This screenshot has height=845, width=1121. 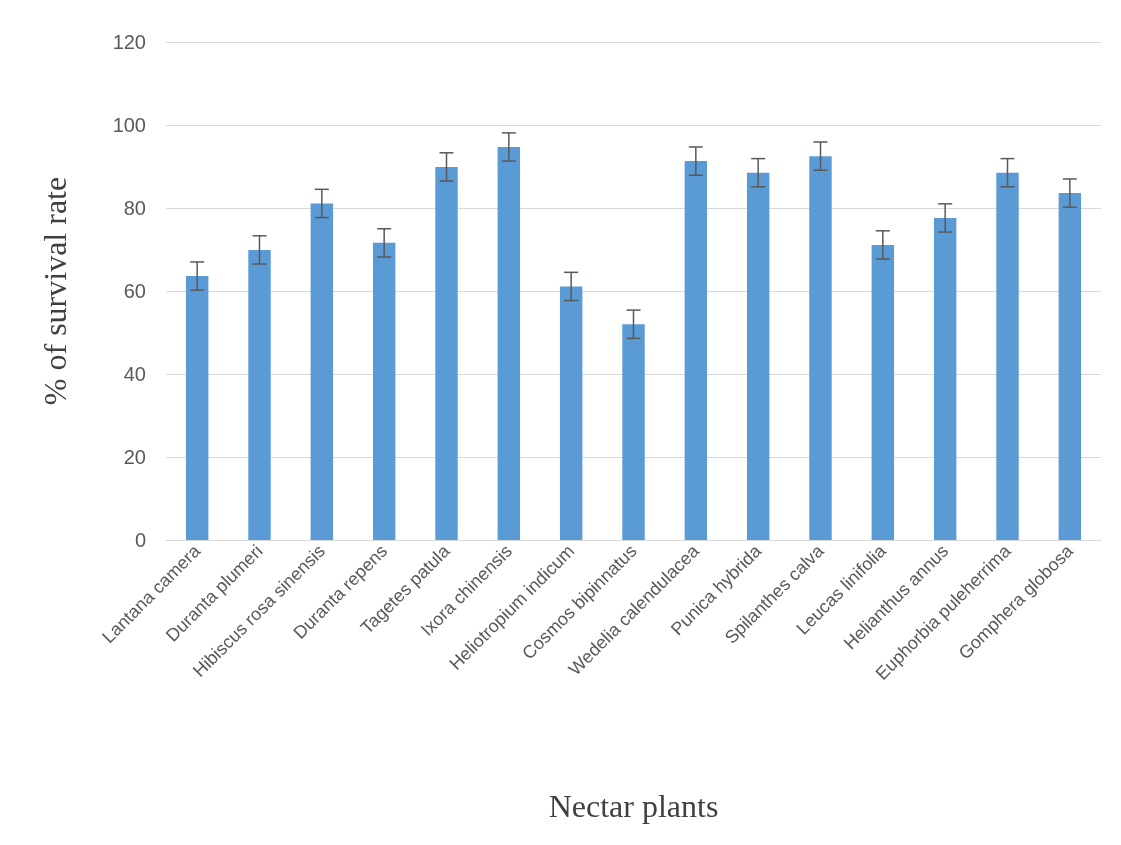 What do you see at coordinates (134, 374) in the screenshot?
I see `y-tick-label: 40` at bounding box center [134, 374].